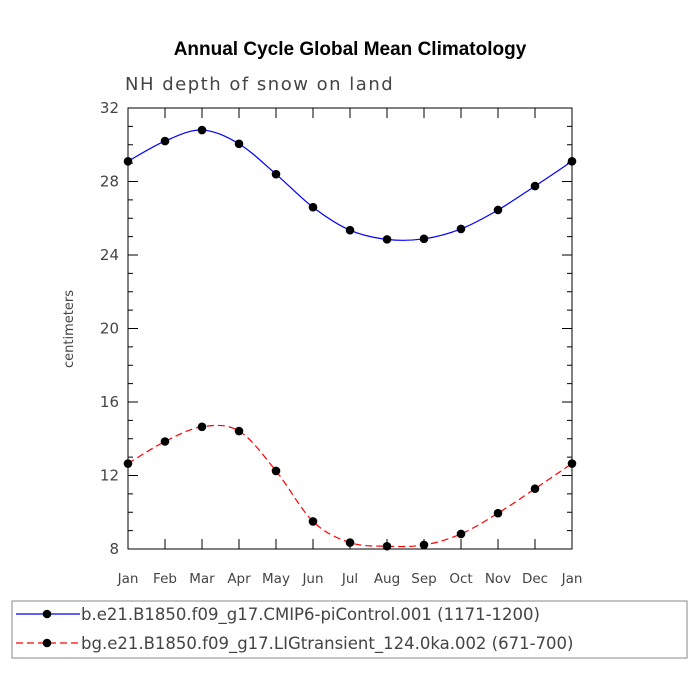  Describe the element at coordinates (423, 579) in the screenshot. I see `x-tick-label: Sep` at that location.